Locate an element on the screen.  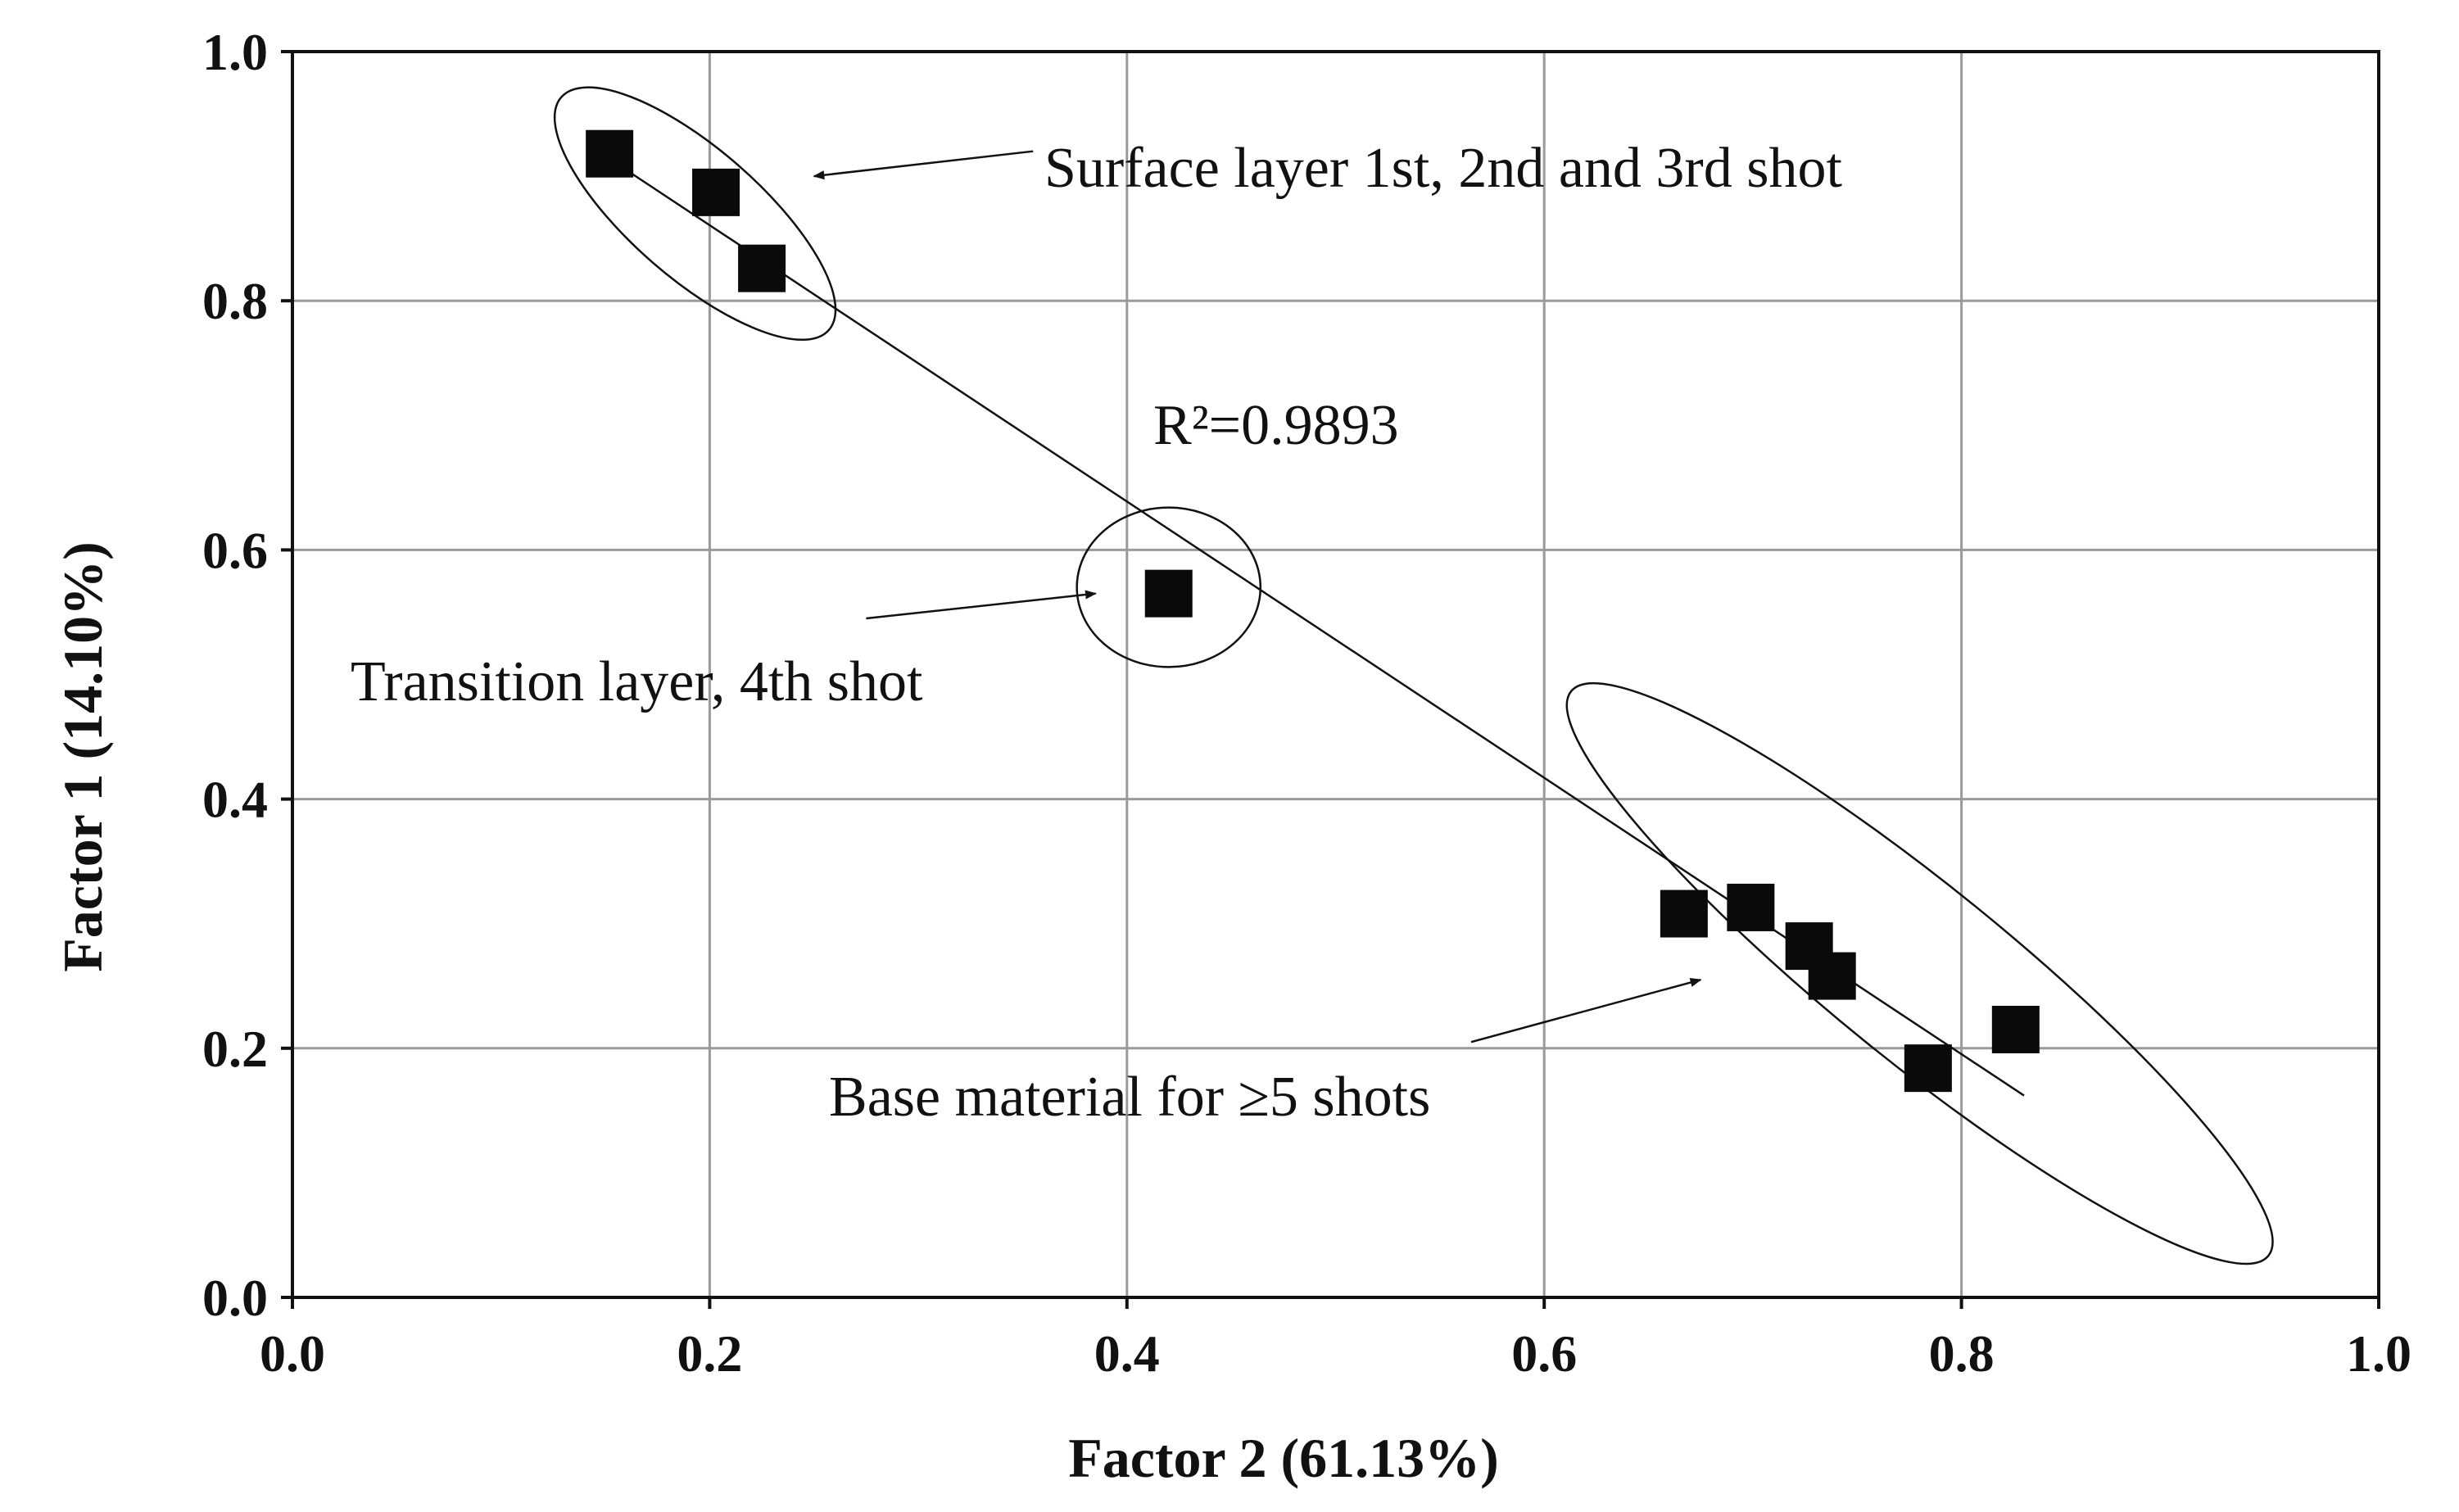
x-tick-label: 0.6 is located at coordinates (1544, 1353).